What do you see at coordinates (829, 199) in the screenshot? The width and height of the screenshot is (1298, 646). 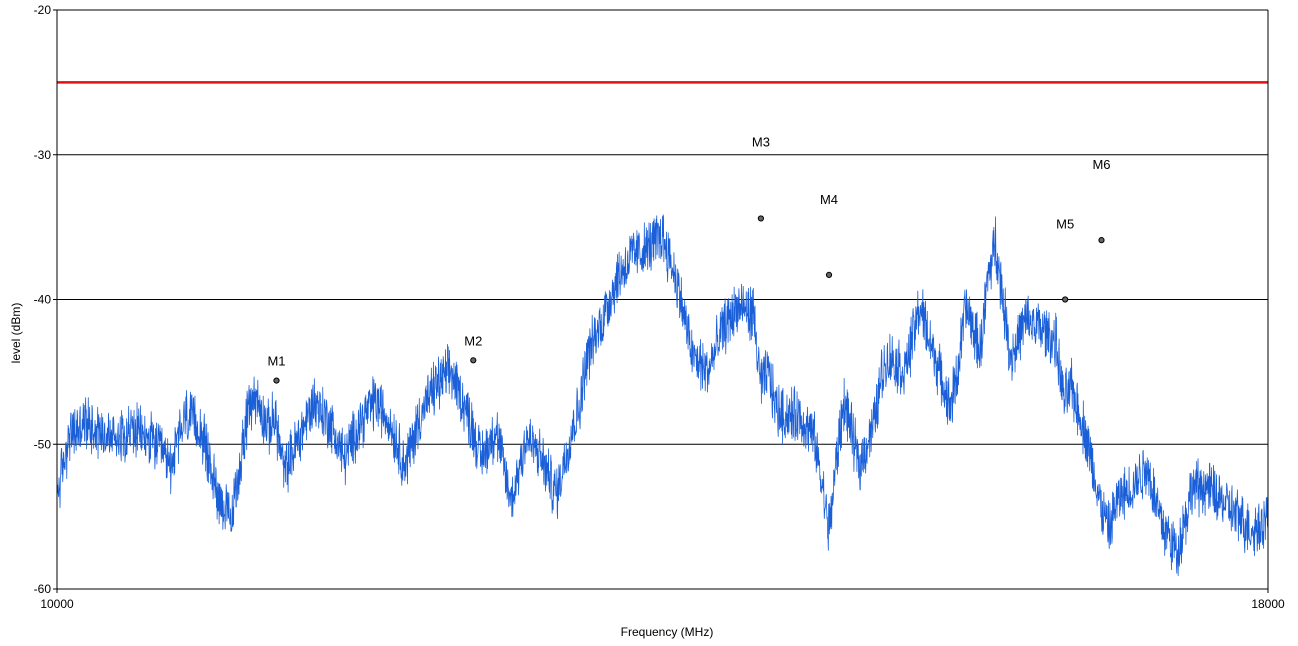 I see `marker-label: M4` at bounding box center [829, 199].